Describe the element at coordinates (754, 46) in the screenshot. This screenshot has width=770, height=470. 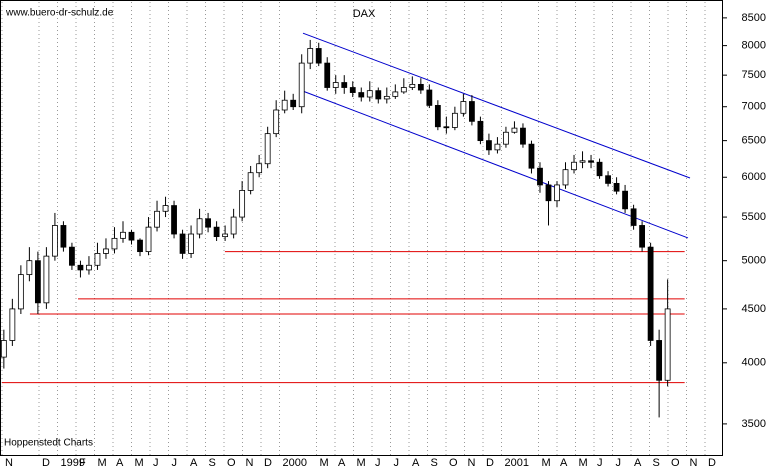
I see `y-tick-label: 8000` at that location.